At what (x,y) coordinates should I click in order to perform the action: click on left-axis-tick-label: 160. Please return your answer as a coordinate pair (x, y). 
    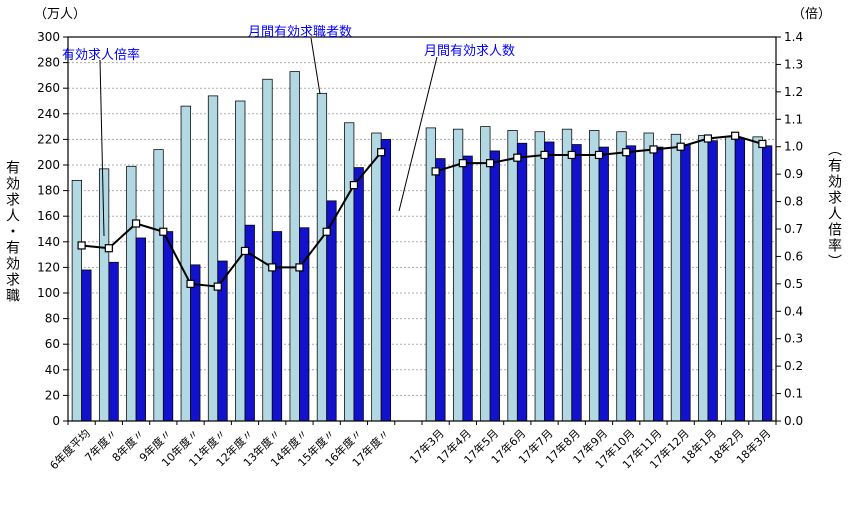
    Looking at the image, I should click on (48, 216).